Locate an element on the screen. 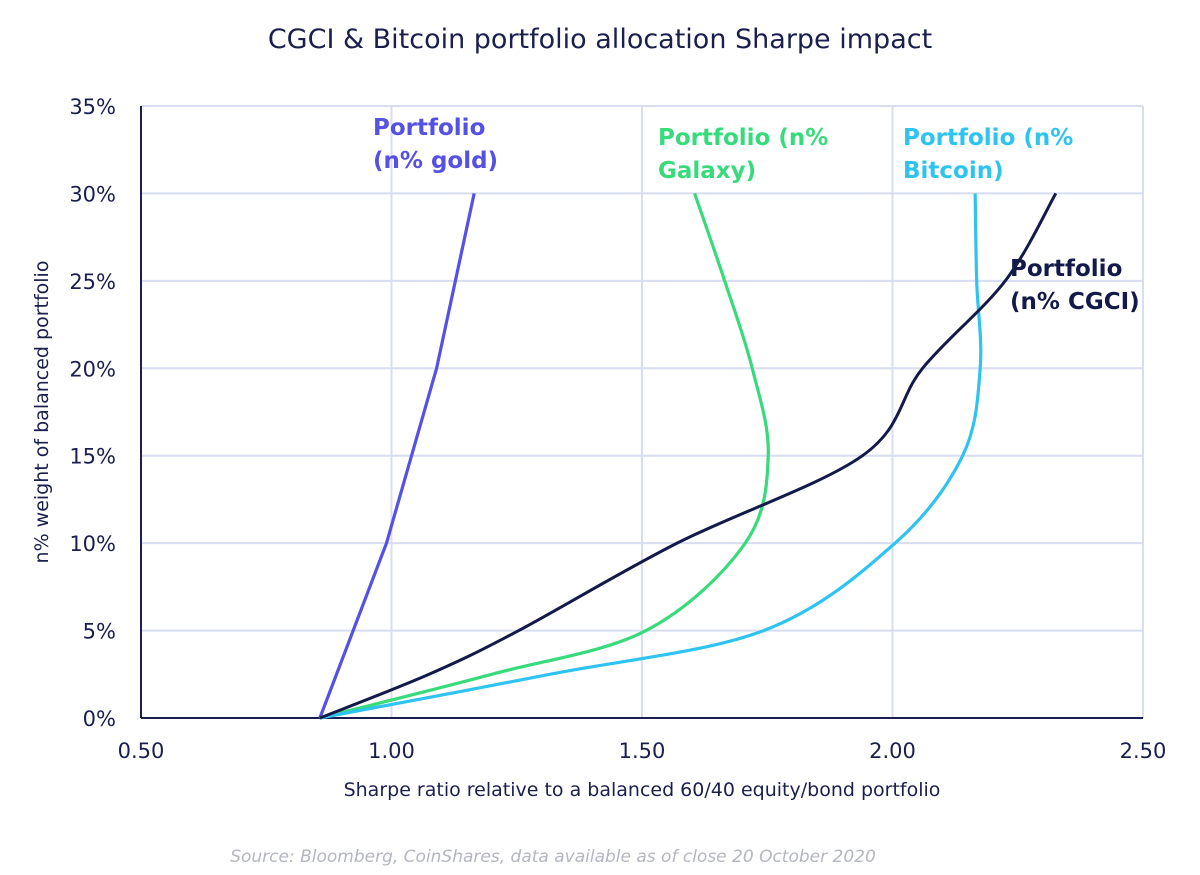  series-line-gold is located at coordinates (397, 456).